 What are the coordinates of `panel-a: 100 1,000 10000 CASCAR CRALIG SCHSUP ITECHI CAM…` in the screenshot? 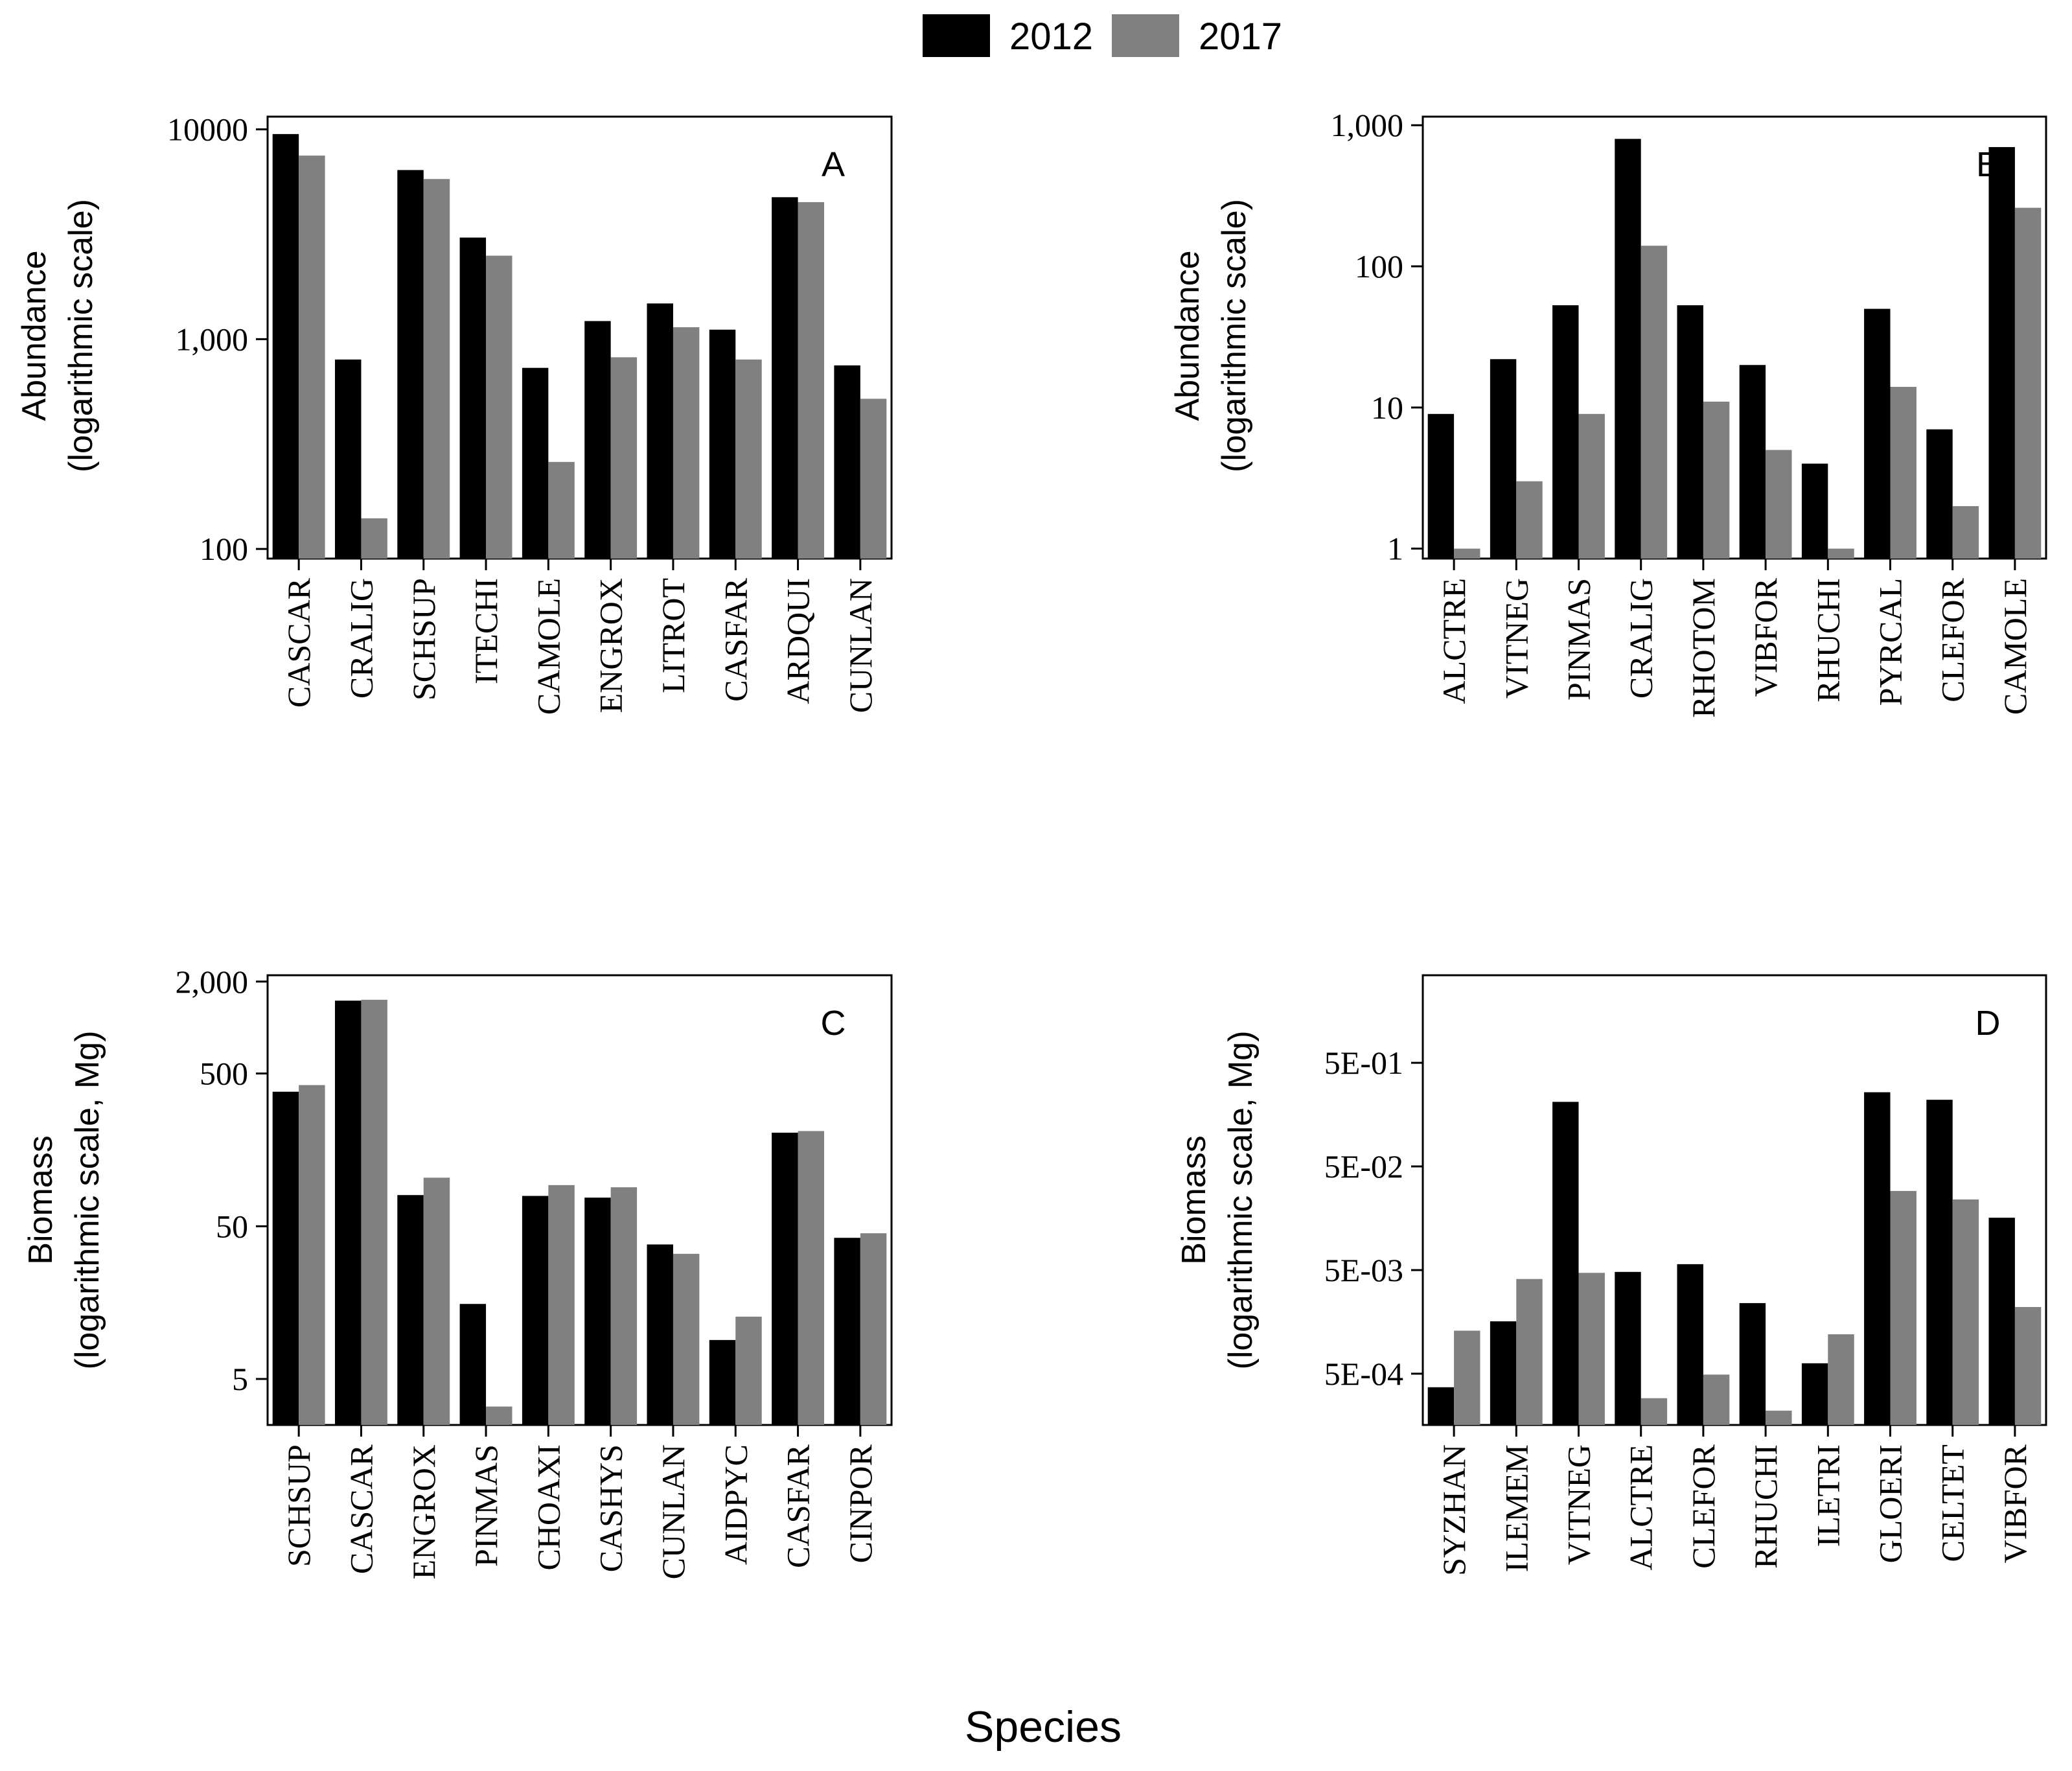 It's located at (454, 413).